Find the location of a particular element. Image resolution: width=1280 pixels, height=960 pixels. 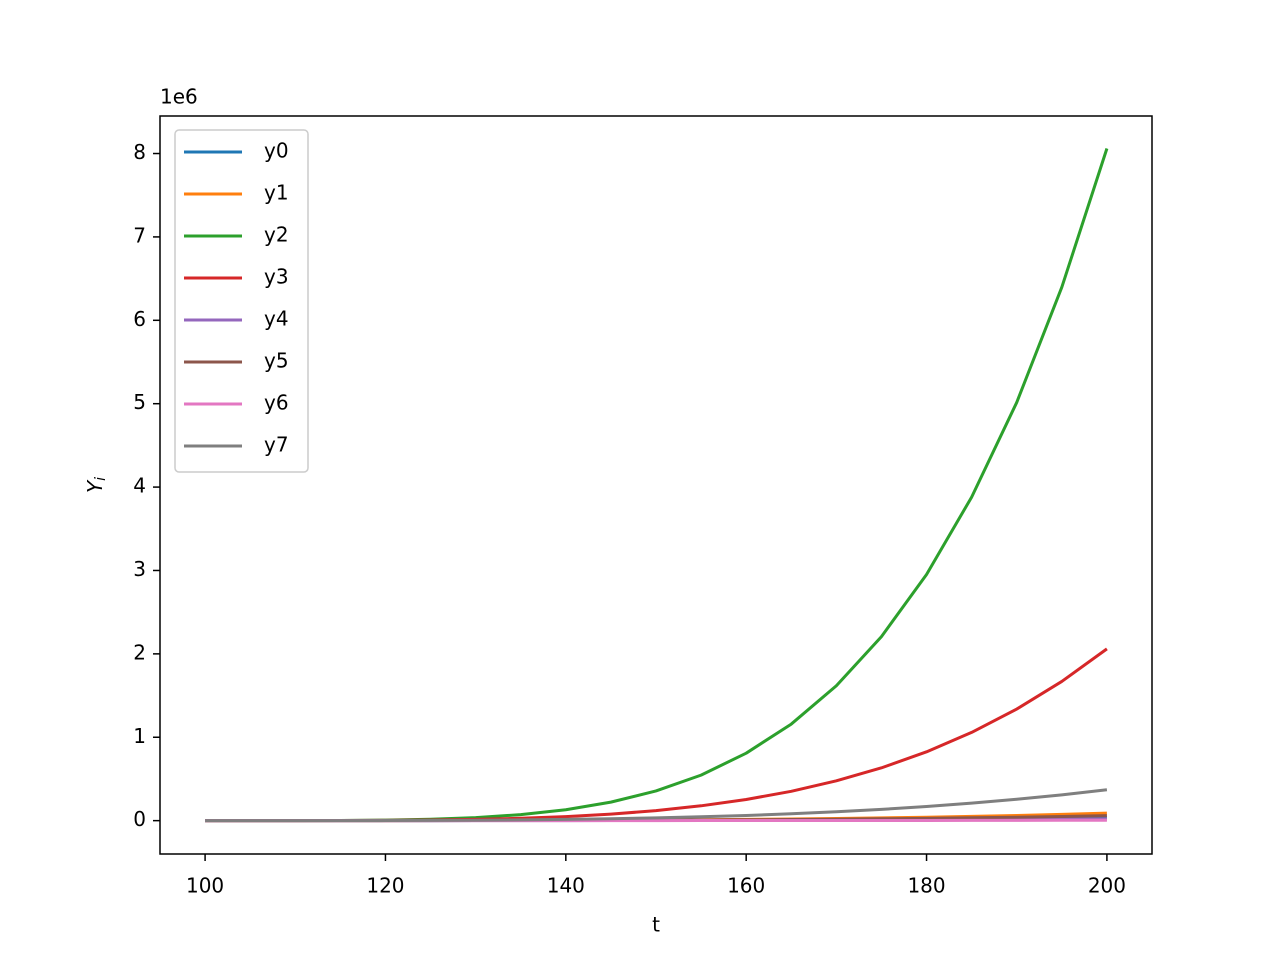

legend-label: y4 is located at coordinates (276, 319).